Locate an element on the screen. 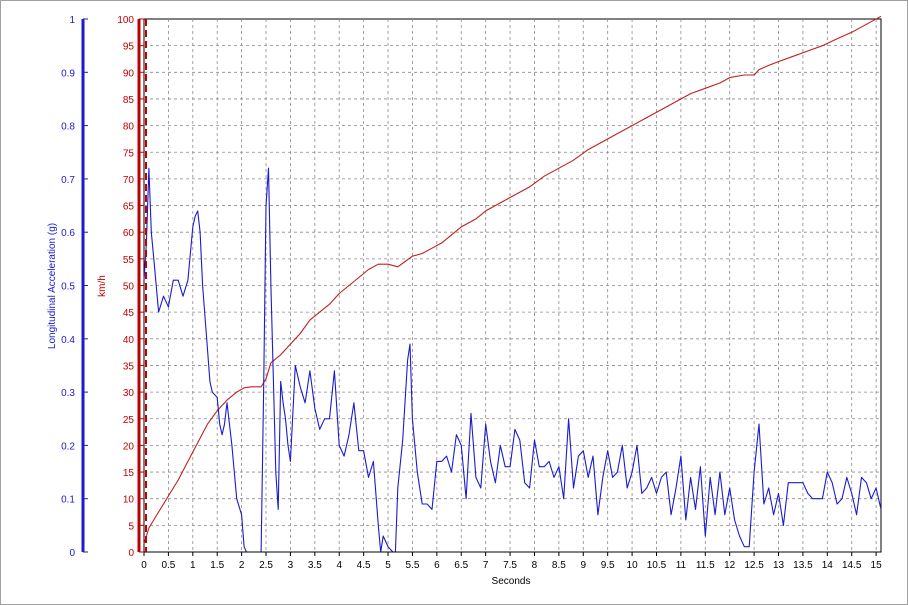  accel-tick-label: 0.3 is located at coordinates (68, 393).